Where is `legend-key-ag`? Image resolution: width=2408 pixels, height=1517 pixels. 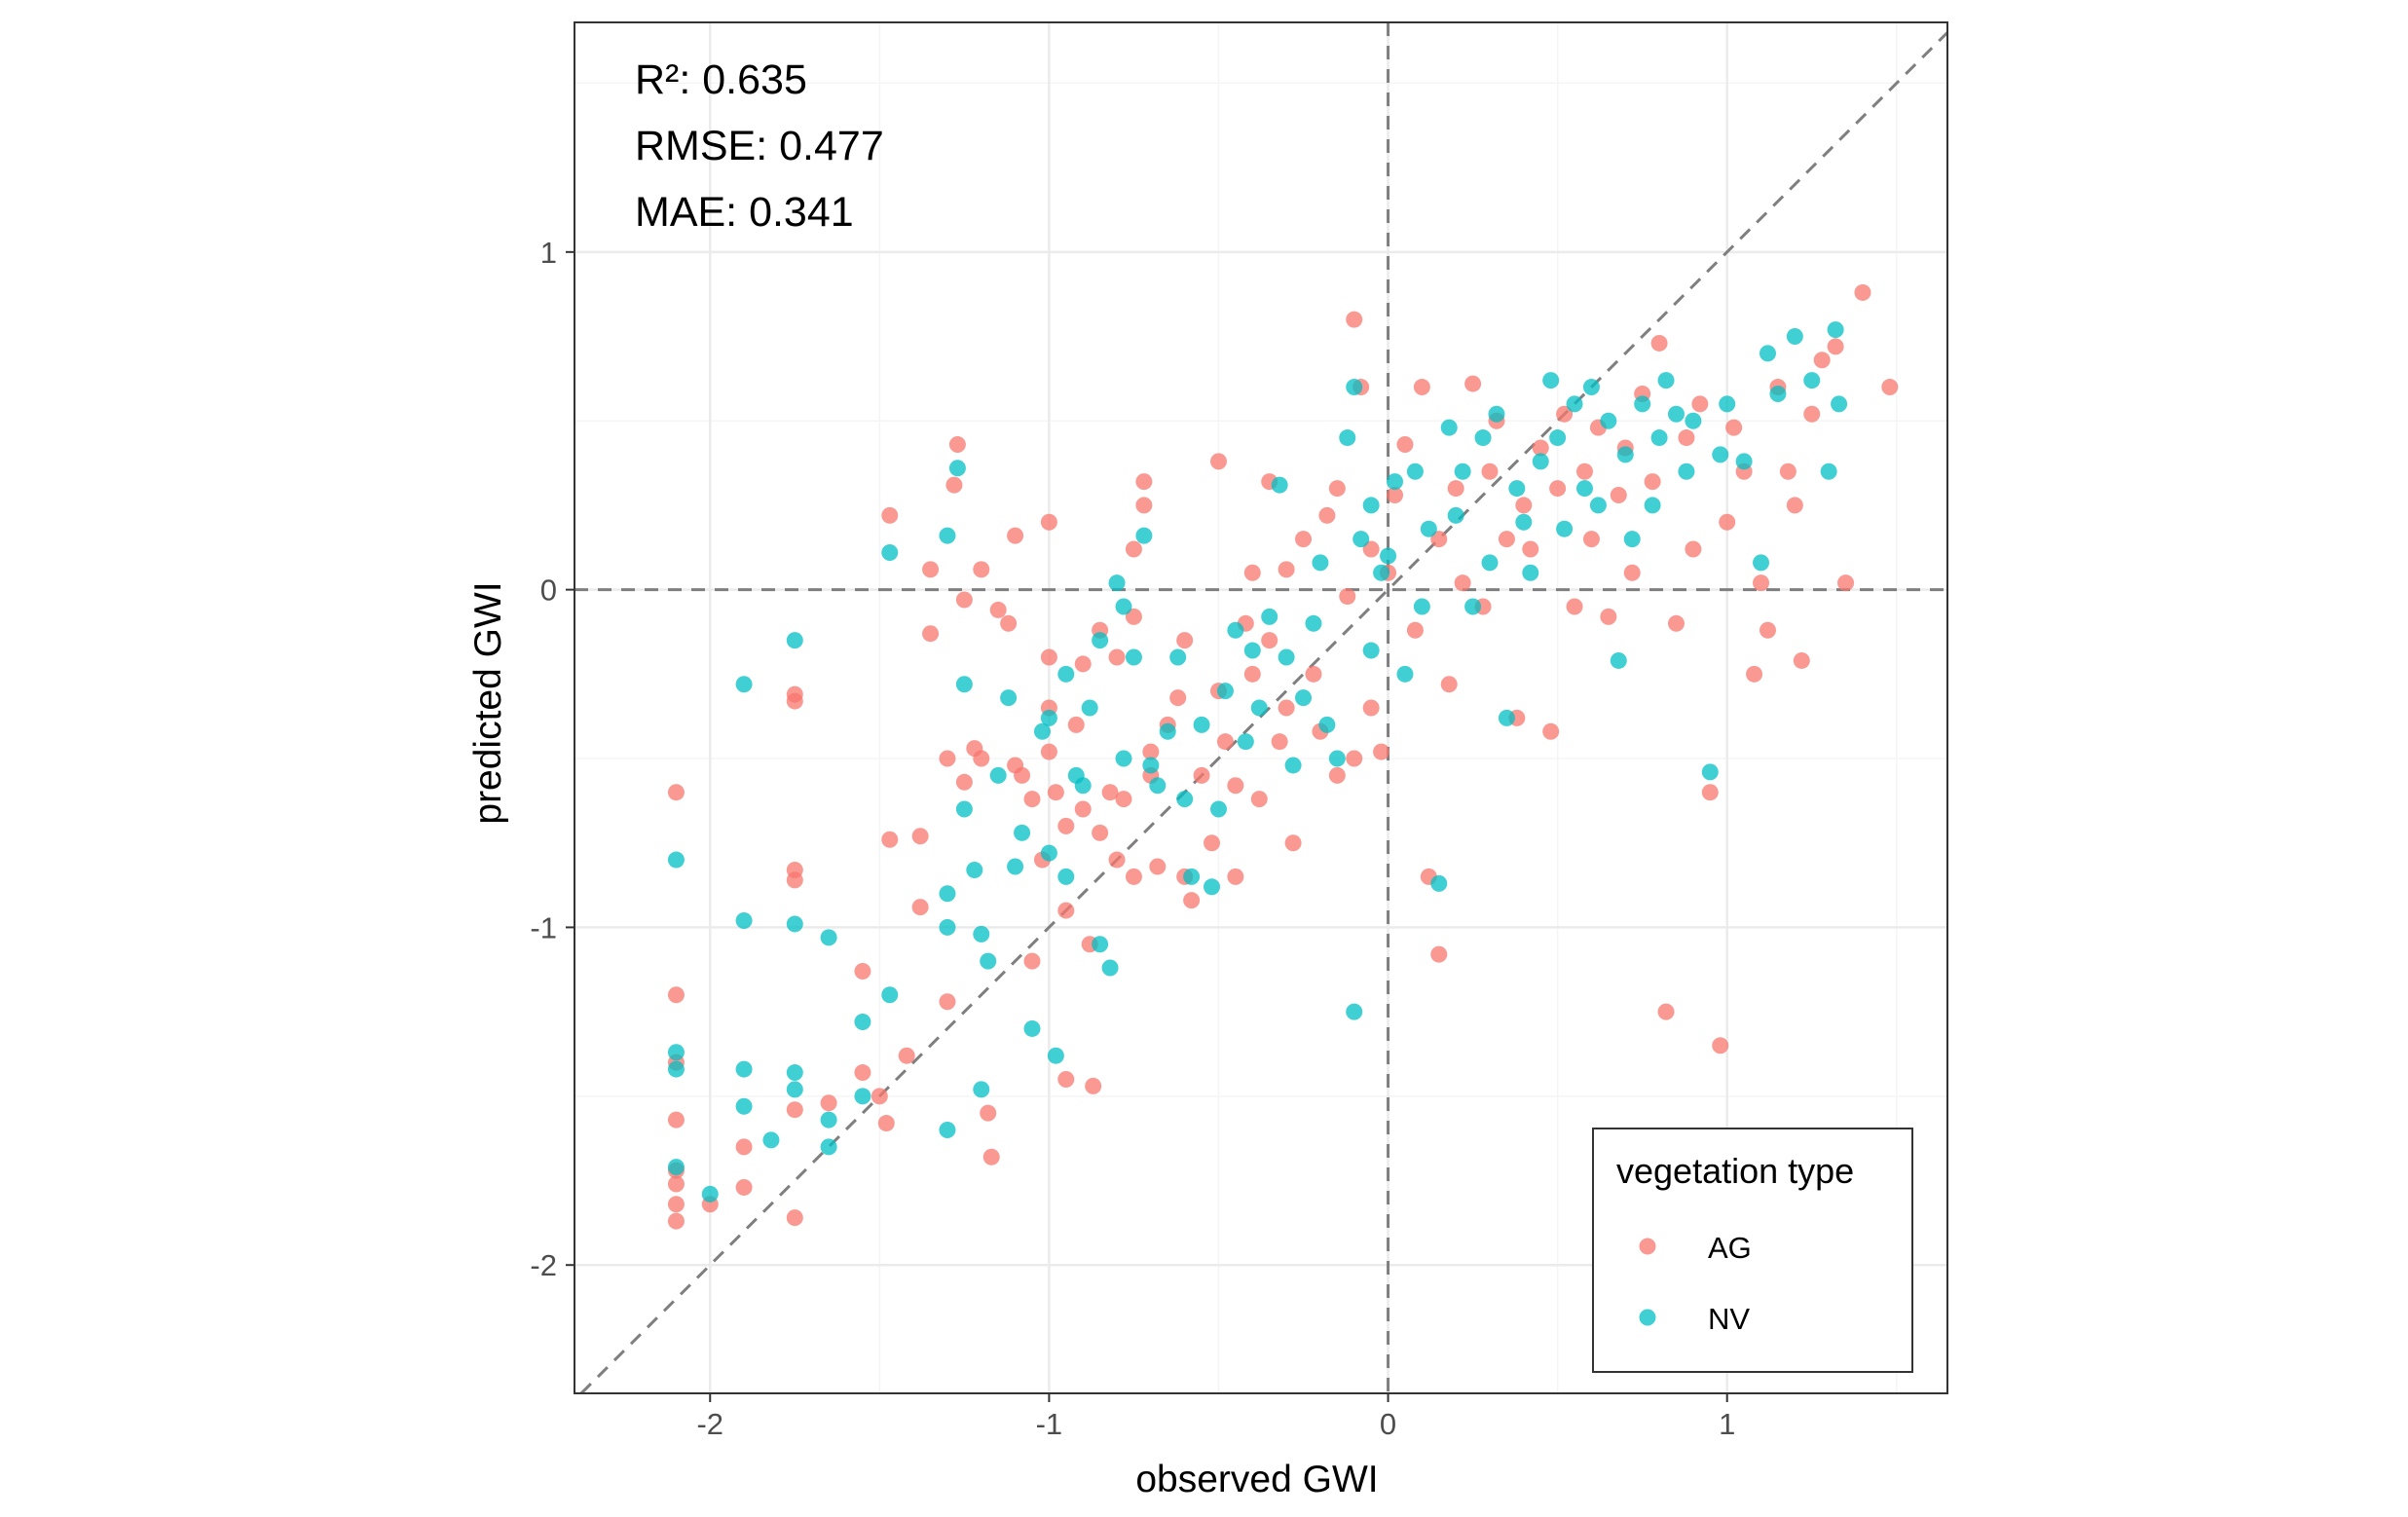 legend-key-ag is located at coordinates (1647, 1246).